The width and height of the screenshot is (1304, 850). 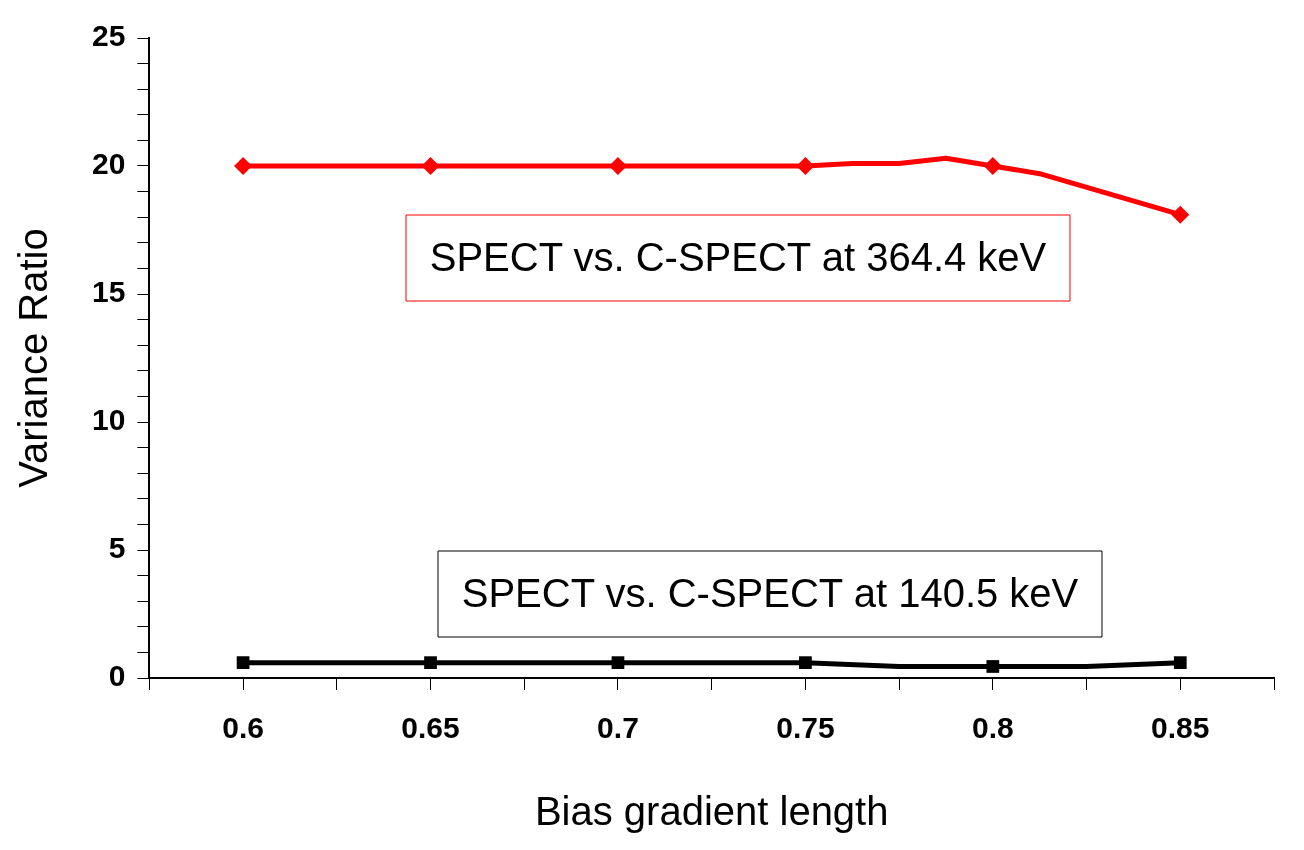 What do you see at coordinates (618, 728) in the screenshot?
I see `x-tick-label: 0.7` at bounding box center [618, 728].